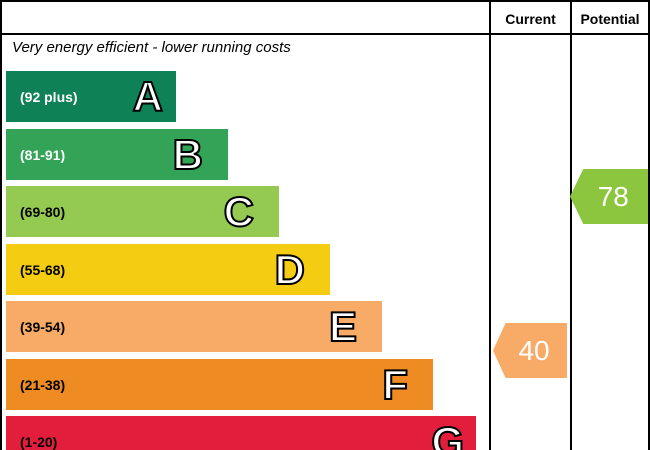 This screenshot has height=450, width=650. Describe the element at coordinates (395, 384) in the screenshot. I see `band-letter: F` at that location.